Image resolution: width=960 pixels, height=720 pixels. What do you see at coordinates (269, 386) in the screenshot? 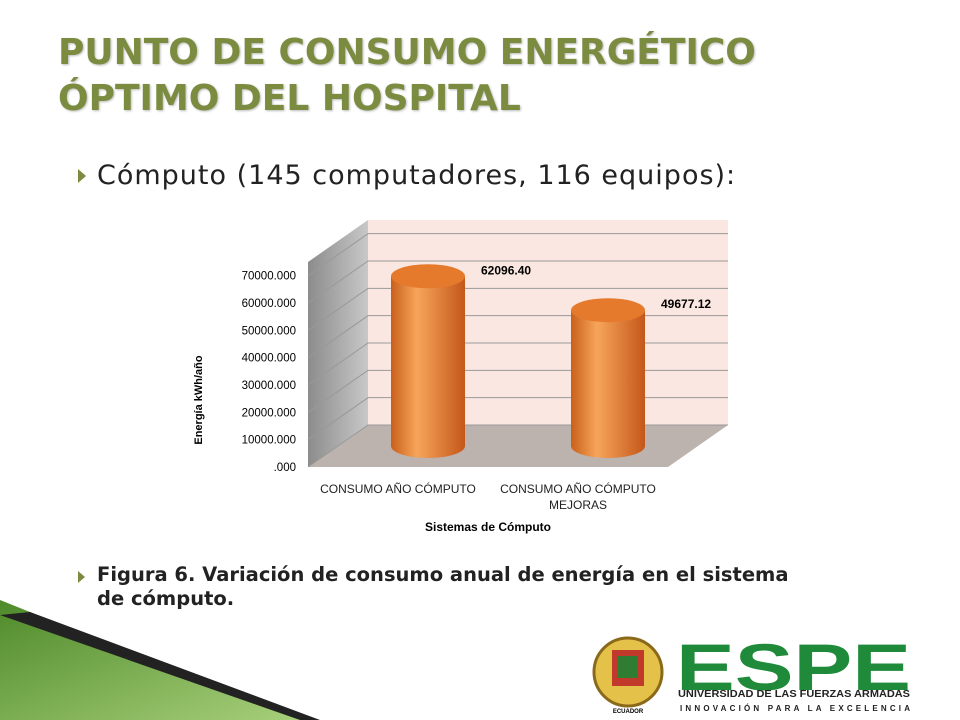
I see `y-tick-label: 30000.000` at bounding box center [269, 386].